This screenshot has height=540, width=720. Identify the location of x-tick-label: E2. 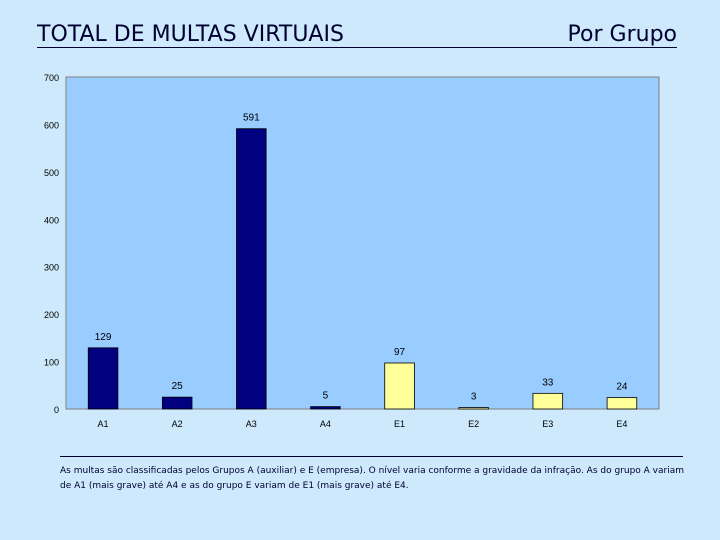
(473, 424).